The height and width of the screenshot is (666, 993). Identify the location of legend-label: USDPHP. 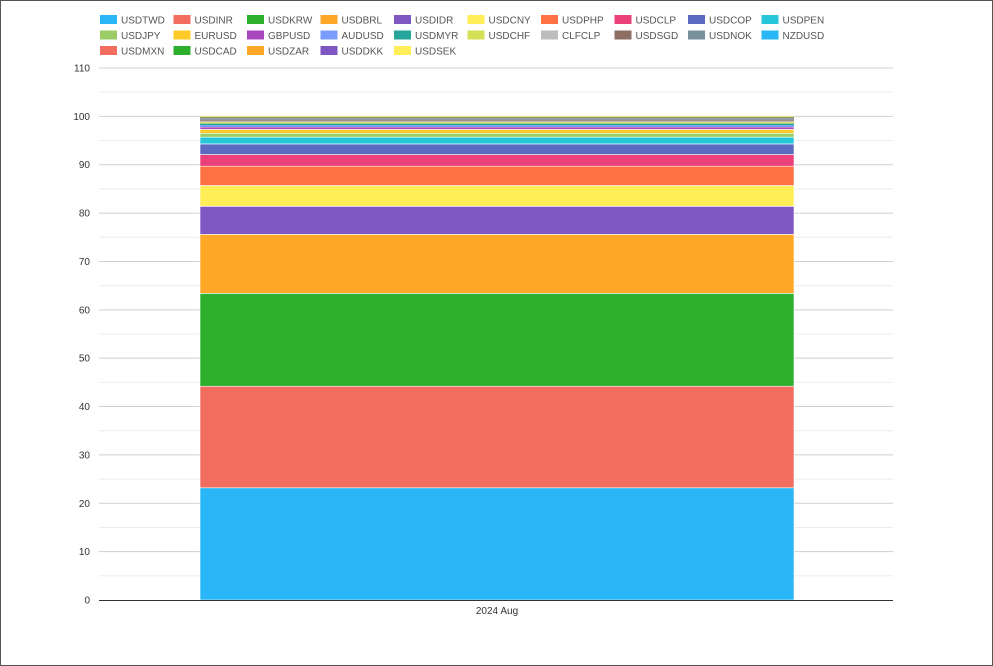
(583, 21).